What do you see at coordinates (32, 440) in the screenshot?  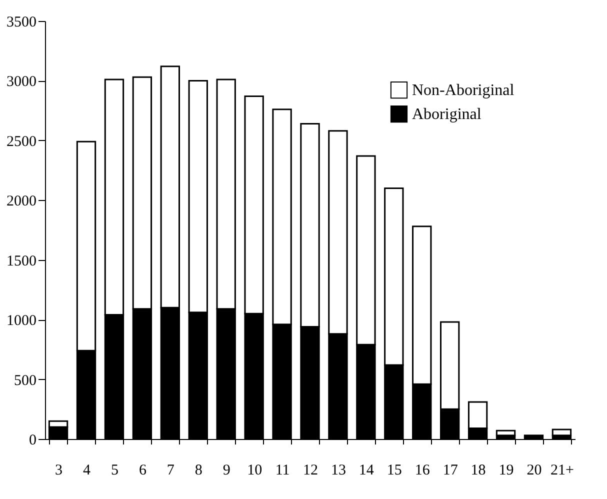 I see `y-tick-label: 0` at bounding box center [32, 440].